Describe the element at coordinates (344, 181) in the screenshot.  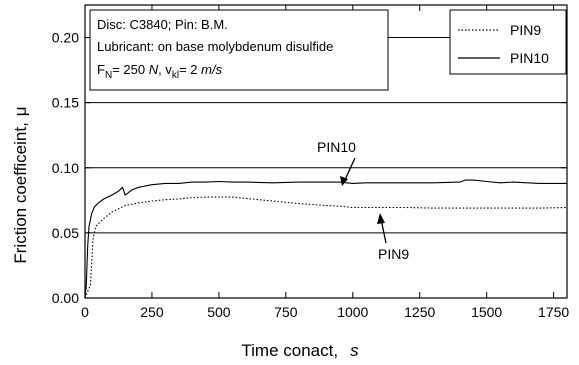
I see `annotation-arrowhead-pin10` at that location.